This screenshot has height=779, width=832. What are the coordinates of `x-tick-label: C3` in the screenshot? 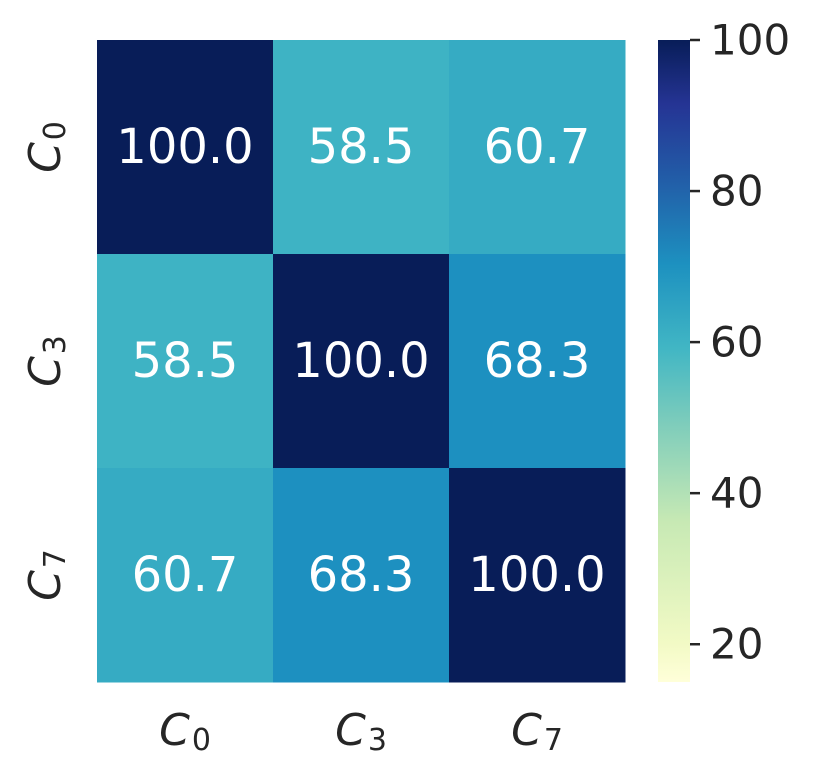 It's located at (361, 731).